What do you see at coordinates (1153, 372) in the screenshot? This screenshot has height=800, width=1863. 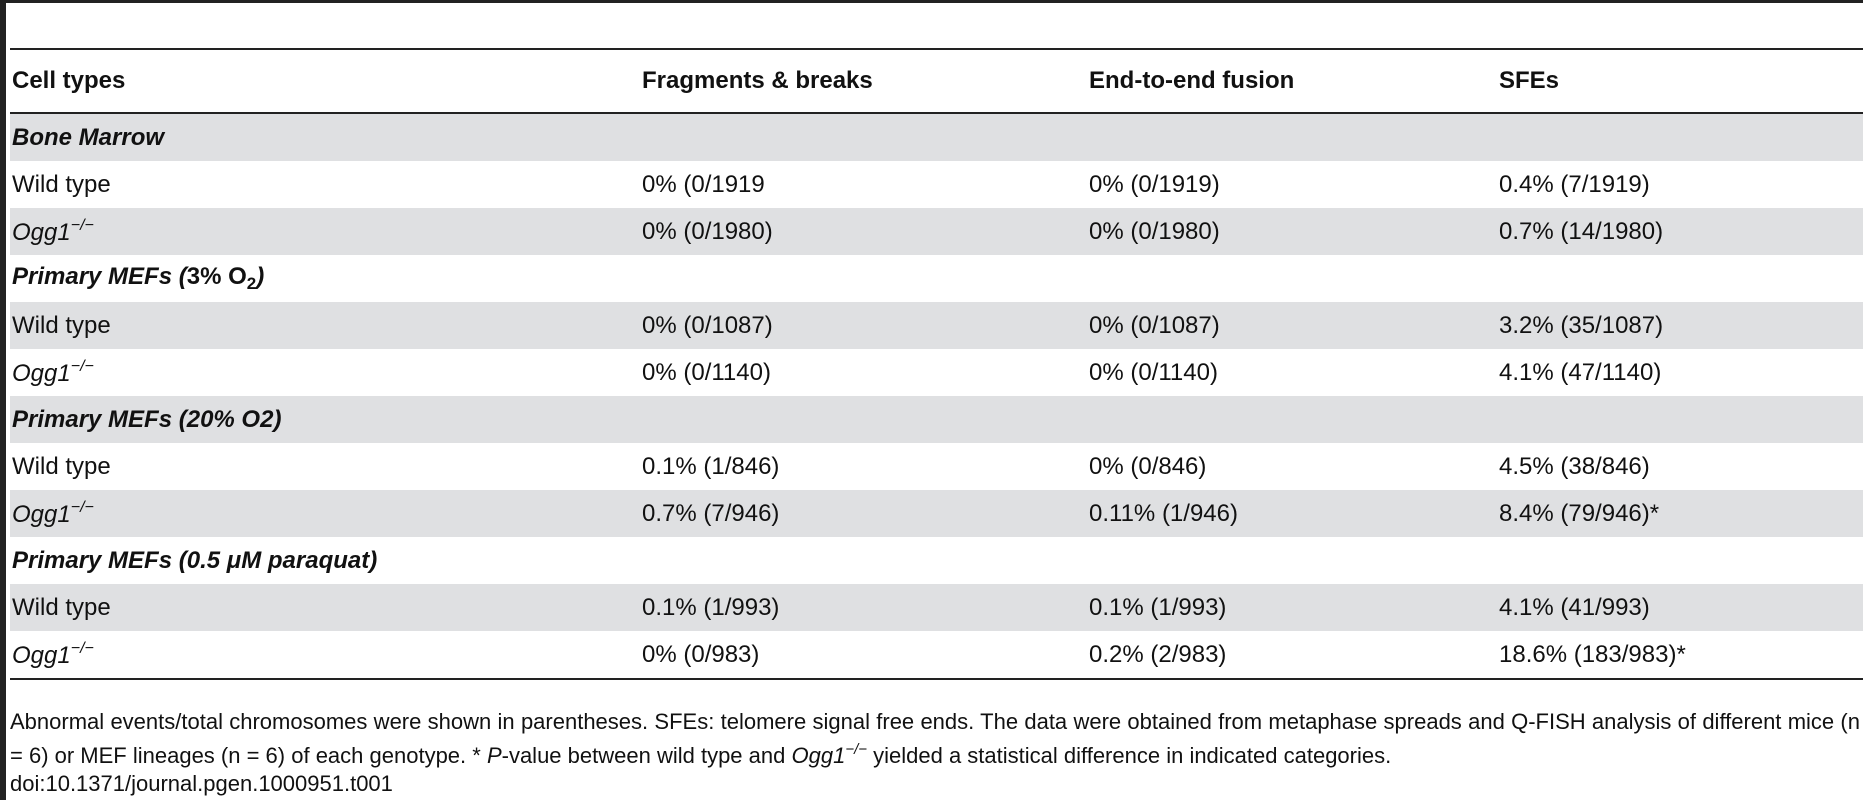 I see `fusion-cell: 0% (0/1140)` at bounding box center [1153, 372].